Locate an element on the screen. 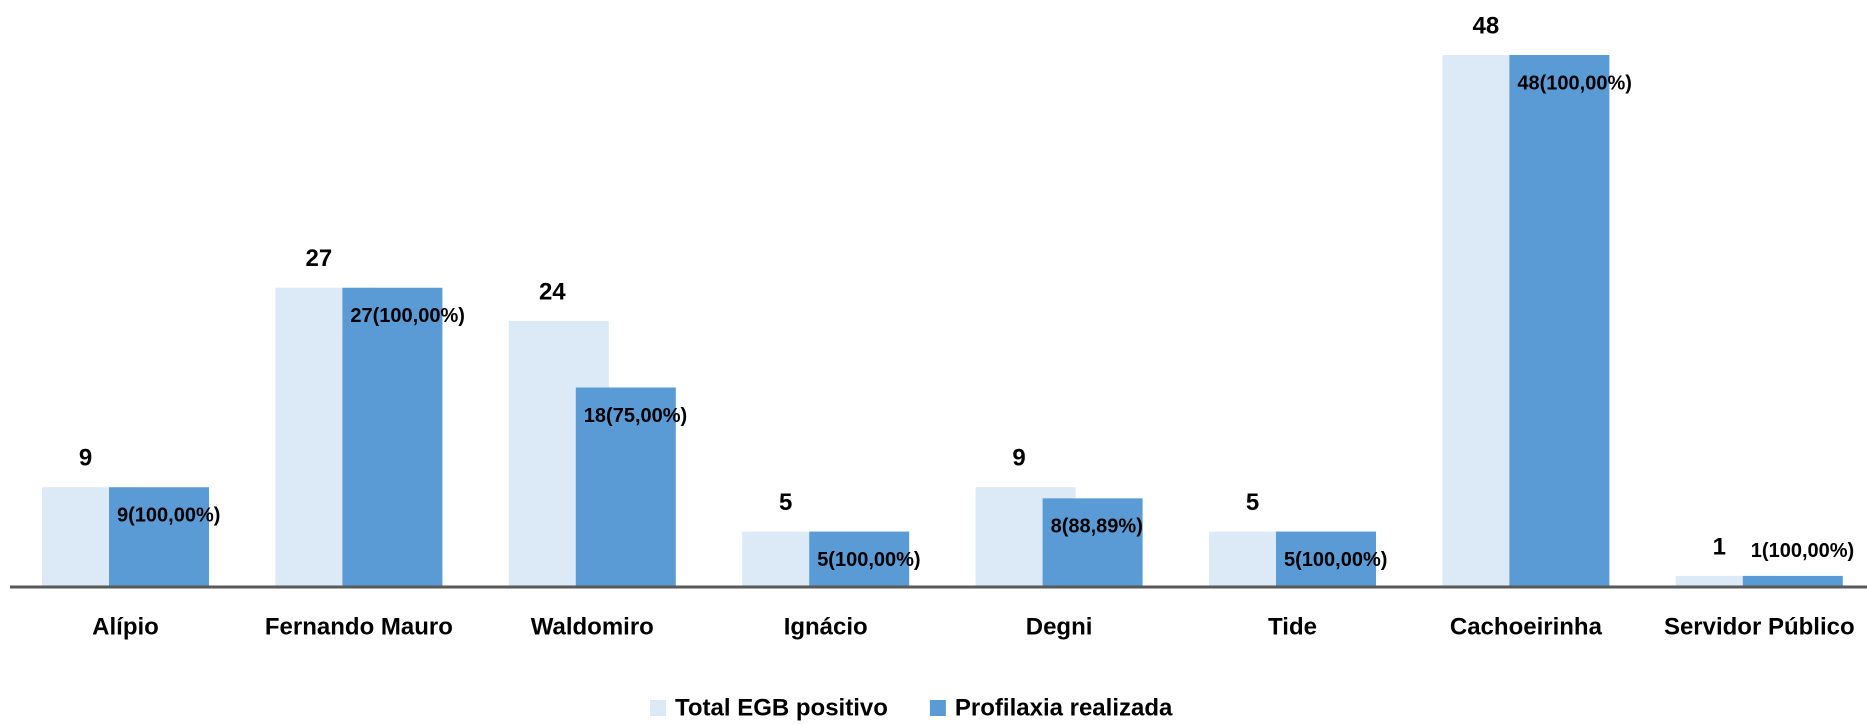 The image size is (1867, 724). x-tick-label: Tide is located at coordinates (1292, 626).